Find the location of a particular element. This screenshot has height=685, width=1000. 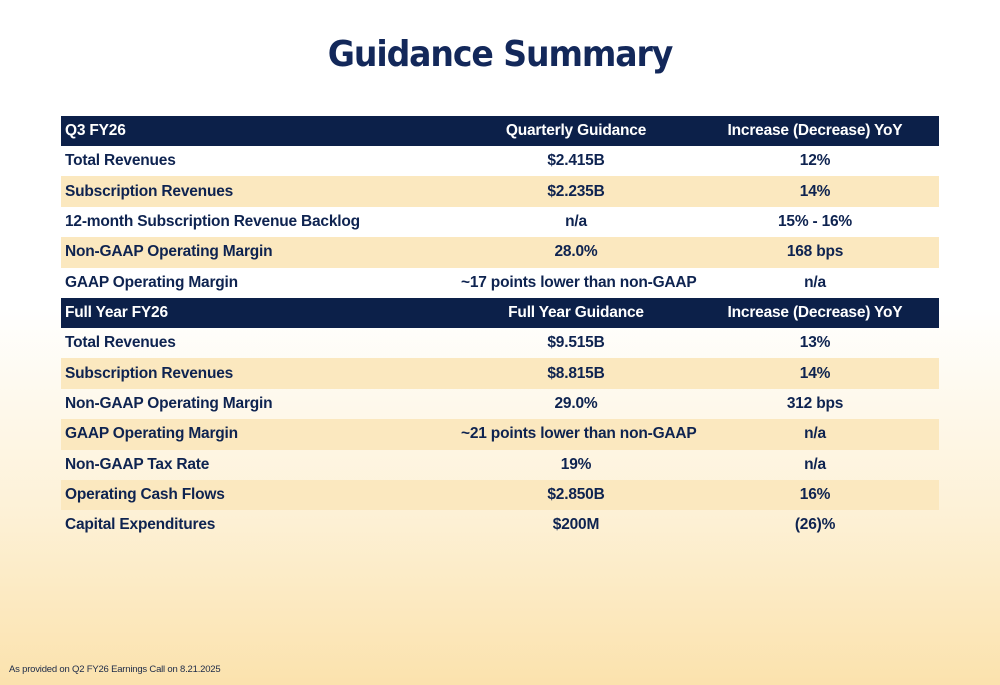

guidance-value: ~21 points lower than non-GAAP is located at coordinates (579, 434).